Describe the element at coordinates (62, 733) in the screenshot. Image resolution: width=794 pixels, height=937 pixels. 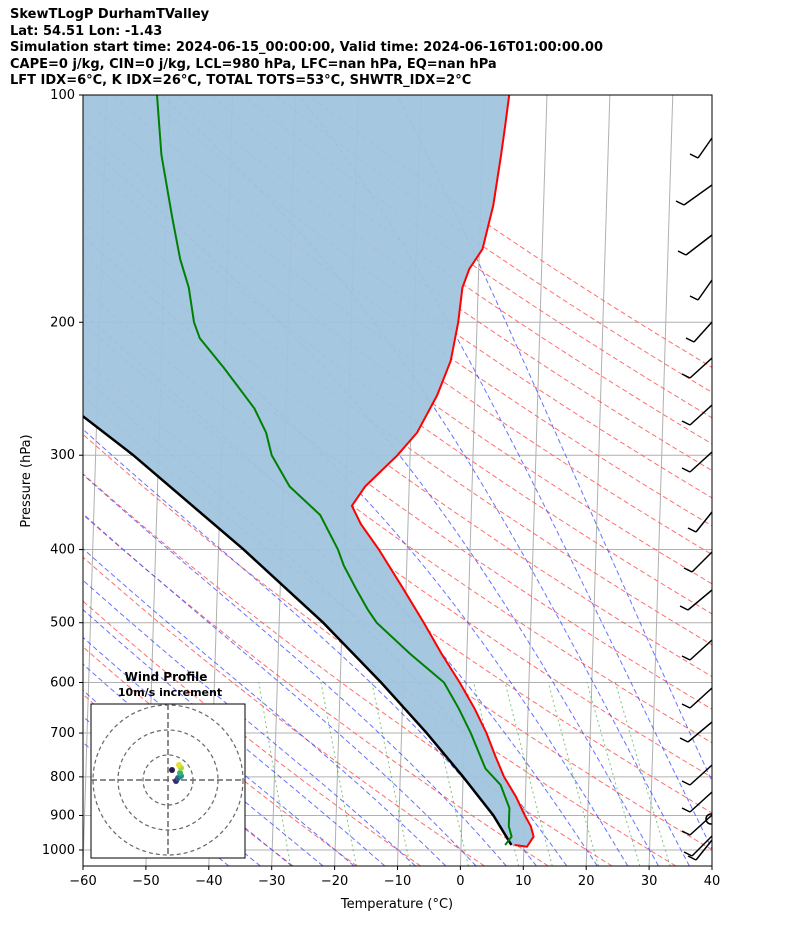
I see `y-tick-label: 700` at that location.